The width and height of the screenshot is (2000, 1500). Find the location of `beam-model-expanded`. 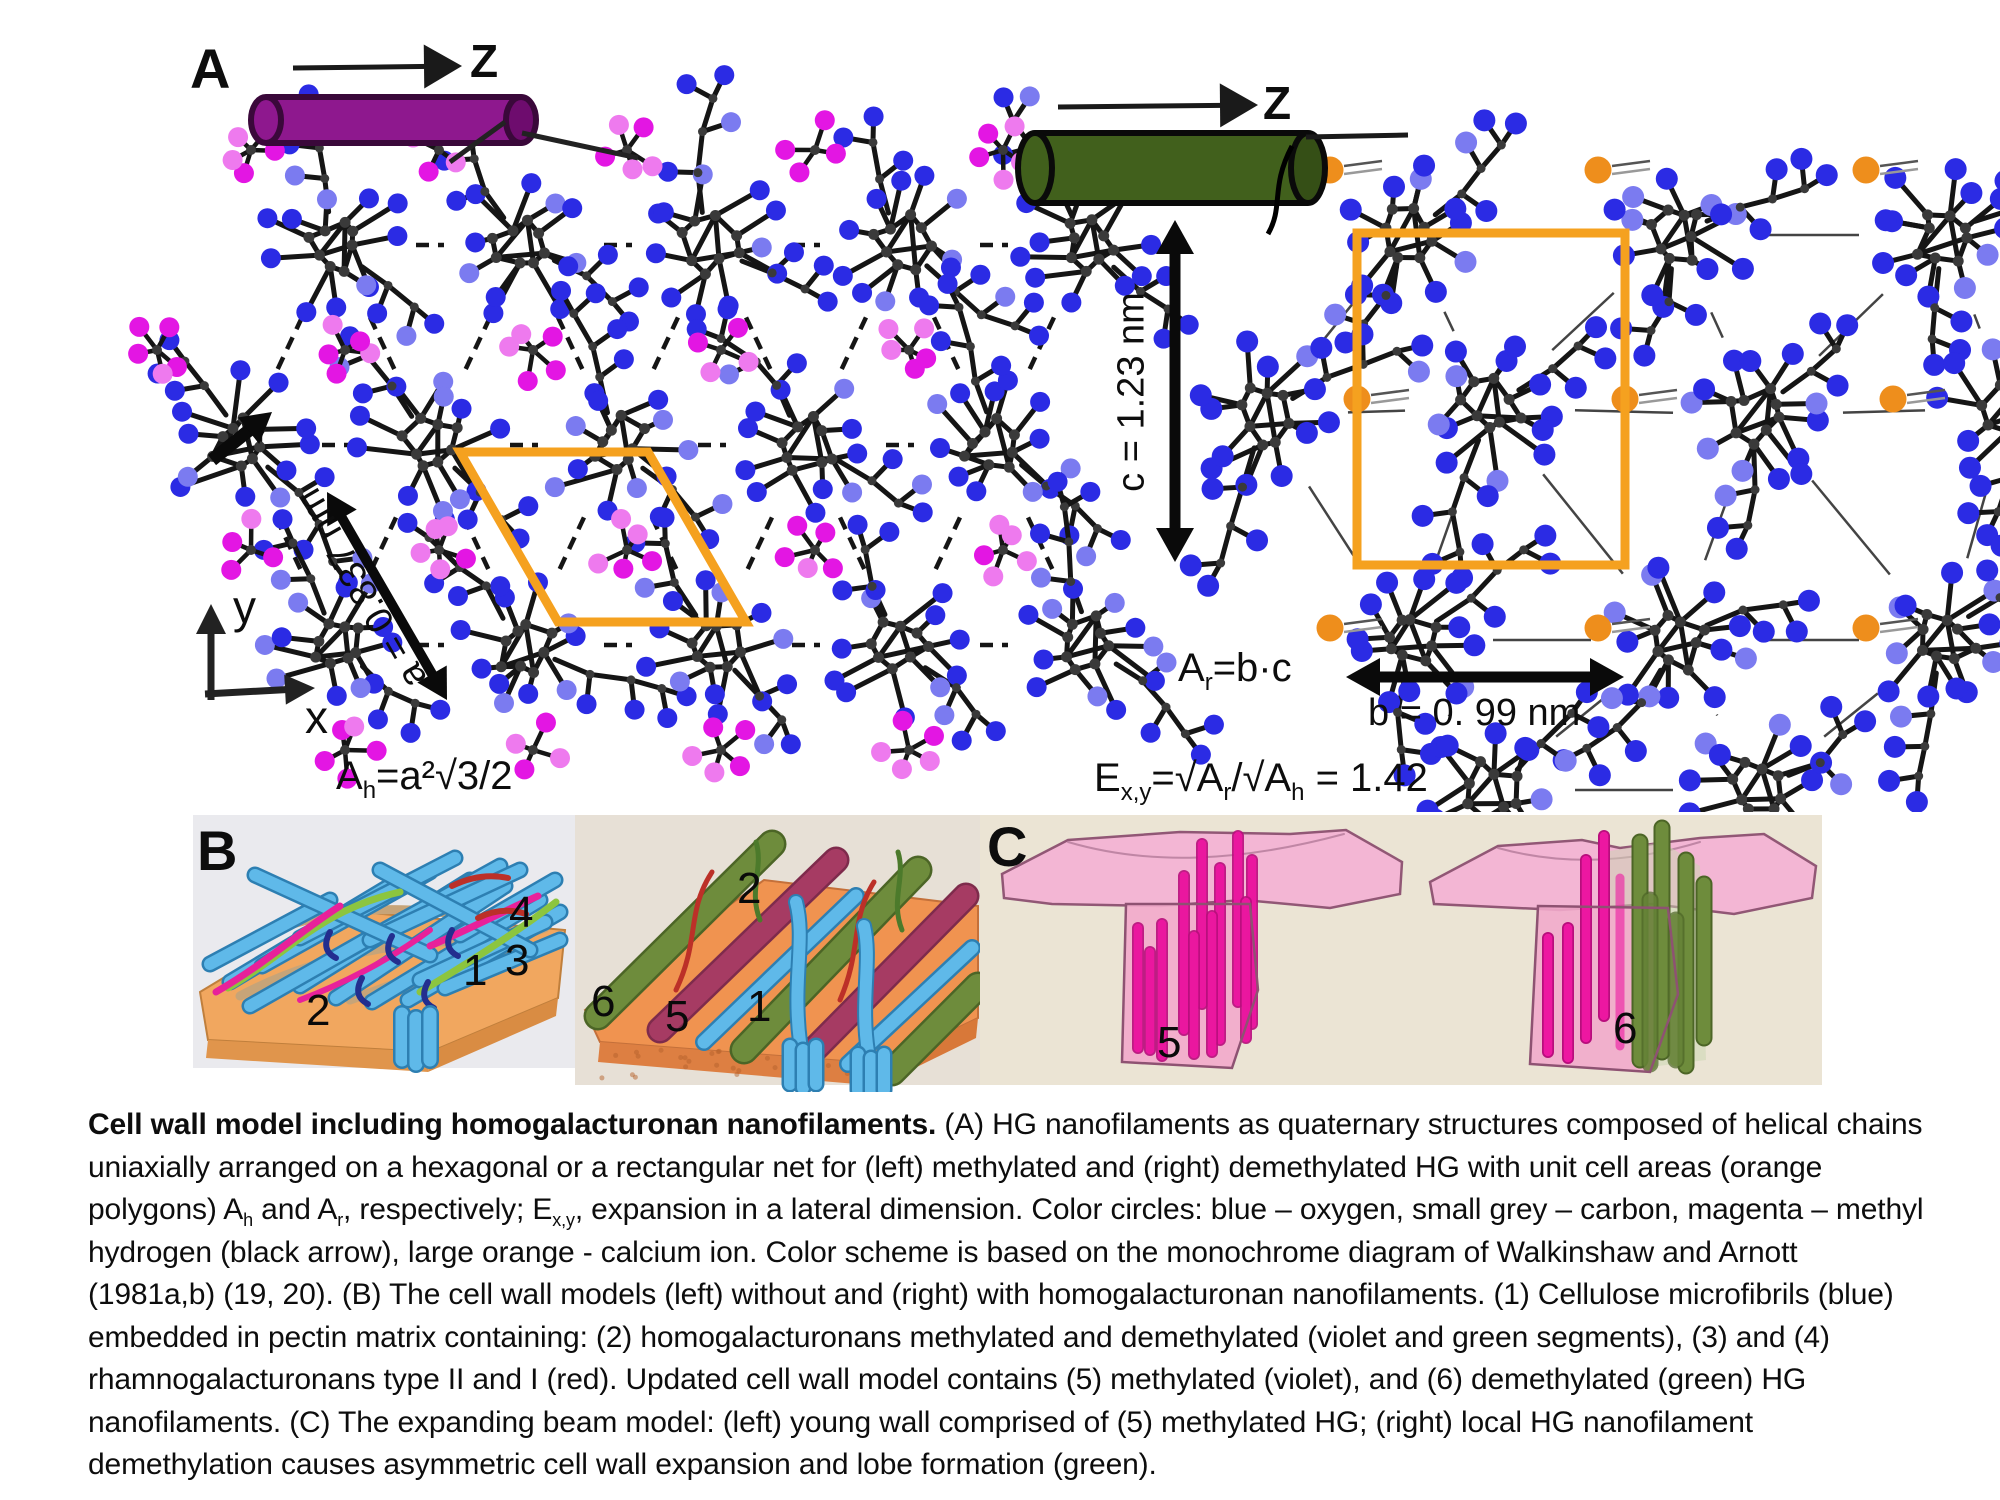

beam-model-expanded is located at coordinates (1623, 947).